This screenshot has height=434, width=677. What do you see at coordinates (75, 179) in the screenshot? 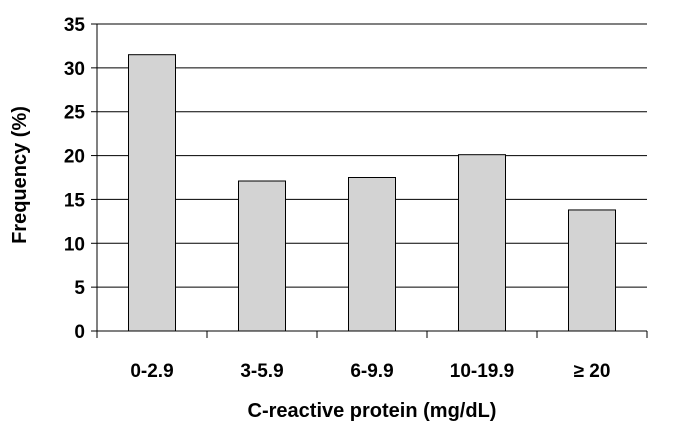
I see `y-tick-labels: 0 5 10 15 20 25 30 35` at bounding box center [75, 179].